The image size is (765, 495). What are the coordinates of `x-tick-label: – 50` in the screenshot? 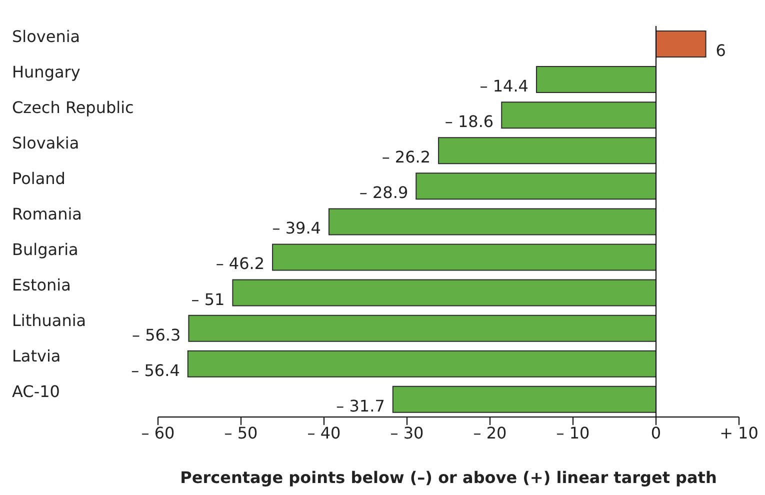 It's located at (241, 432).